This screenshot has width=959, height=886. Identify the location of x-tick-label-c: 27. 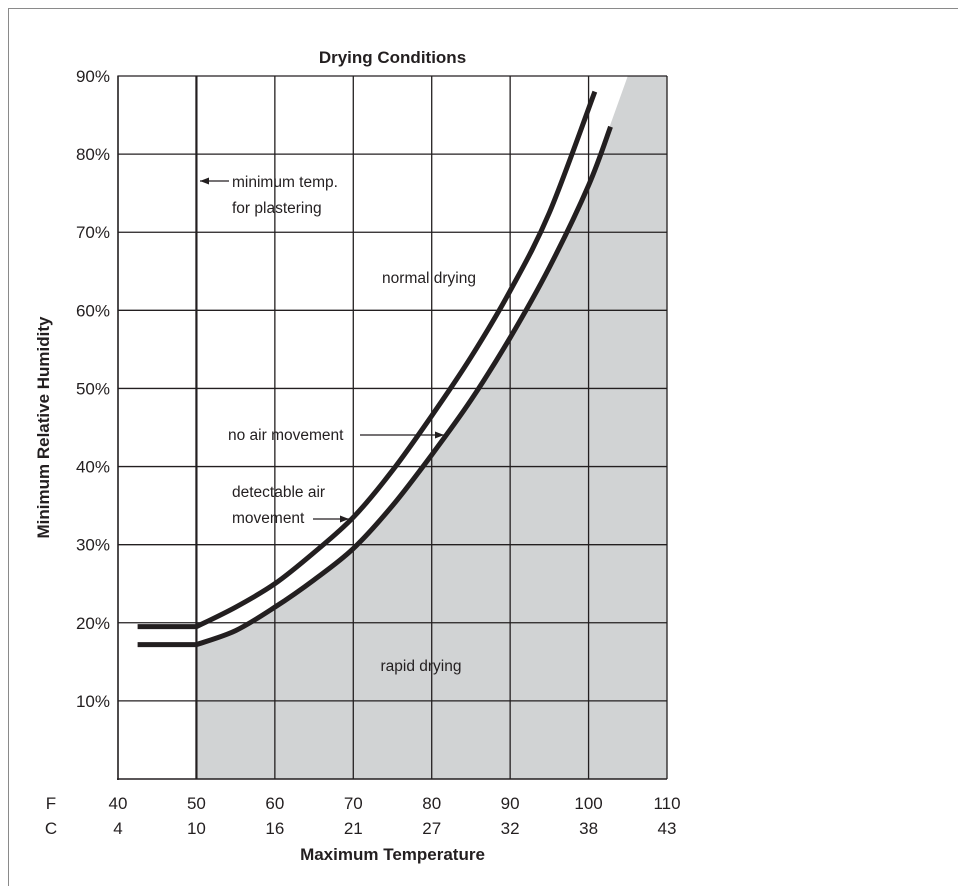
(431, 828).